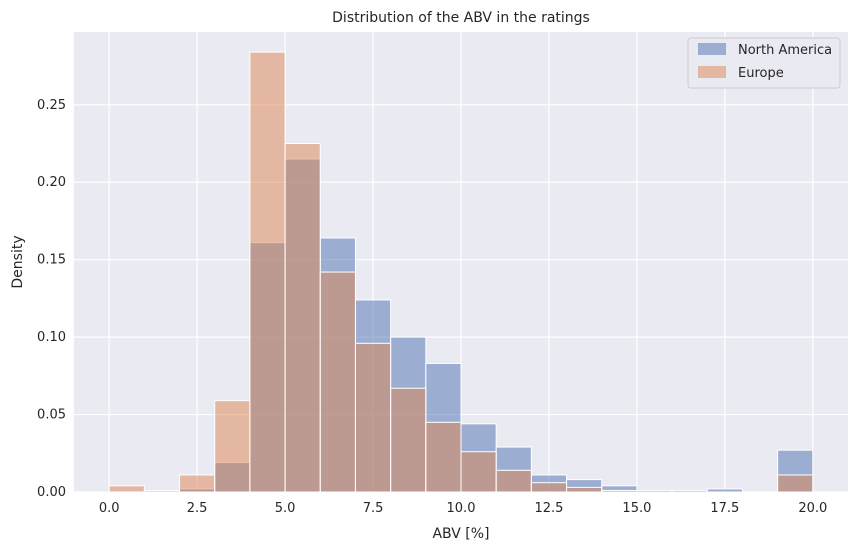  I want to click on x-tick-label: 7.5, so click(373, 508).